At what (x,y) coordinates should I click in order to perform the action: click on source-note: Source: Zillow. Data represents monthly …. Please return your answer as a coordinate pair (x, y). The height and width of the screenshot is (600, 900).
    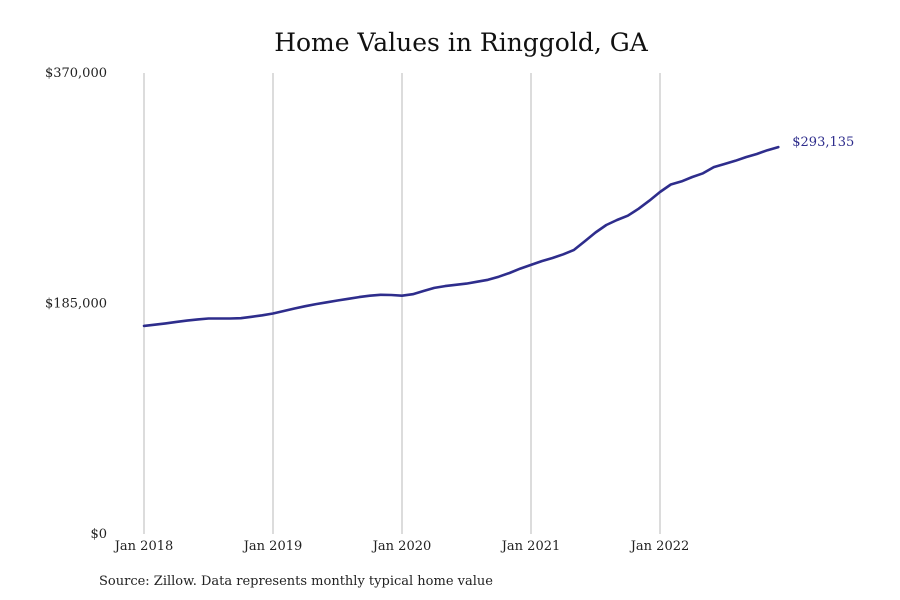
    Looking at the image, I should click on (296, 581).